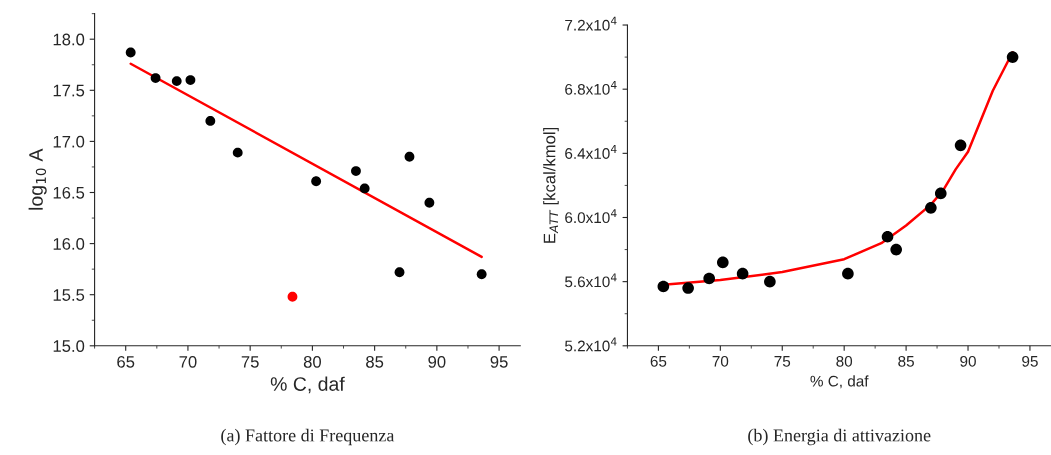 This screenshot has width=1051, height=455. What do you see at coordinates (69, 295) in the screenshot?
I see `y-tick-label: 15.5` at bounding box center [69, 295].